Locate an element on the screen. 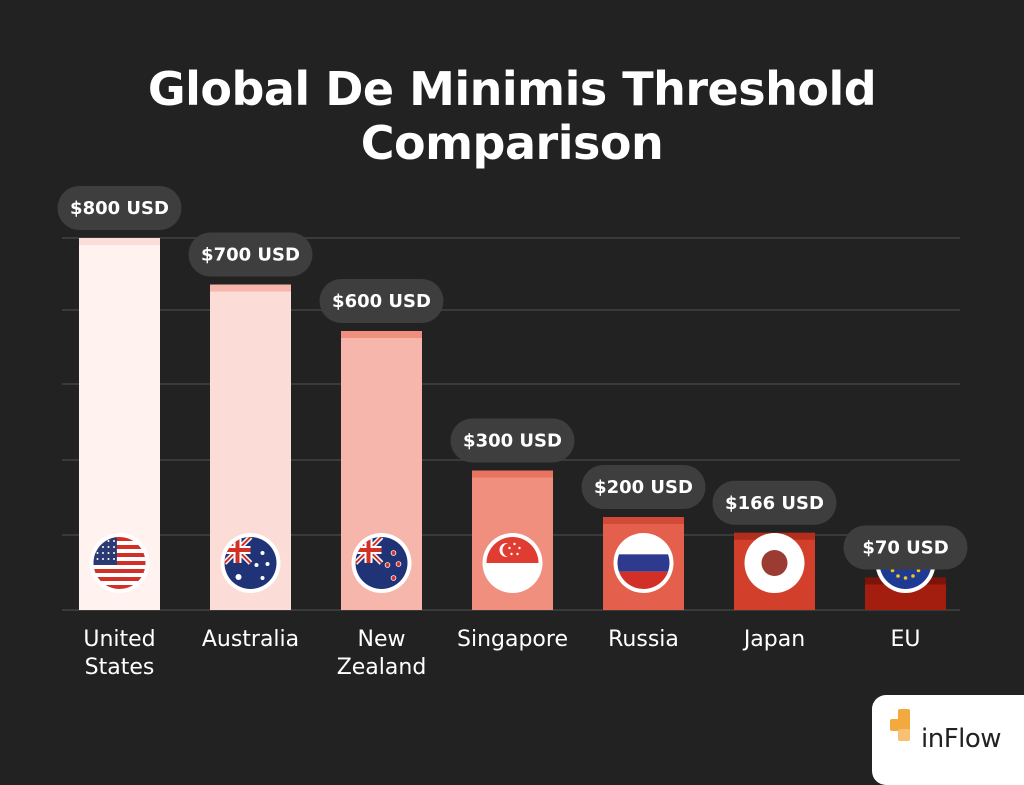 The height and width of the screenshot is (785, 1024). value-label: $600 USD is located at coordinates (381, 301).